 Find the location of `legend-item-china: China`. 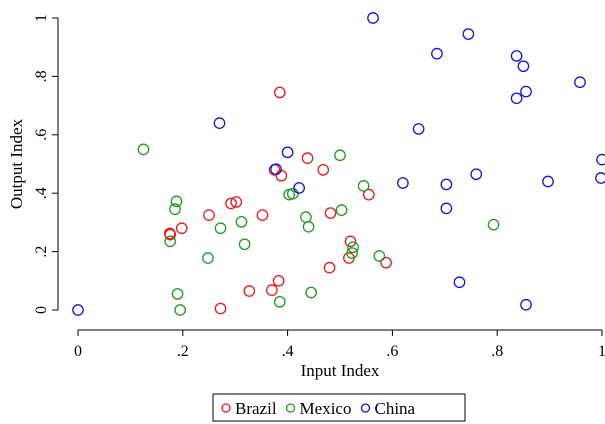

legend-item-china: China is located at coordinates (388, 408).